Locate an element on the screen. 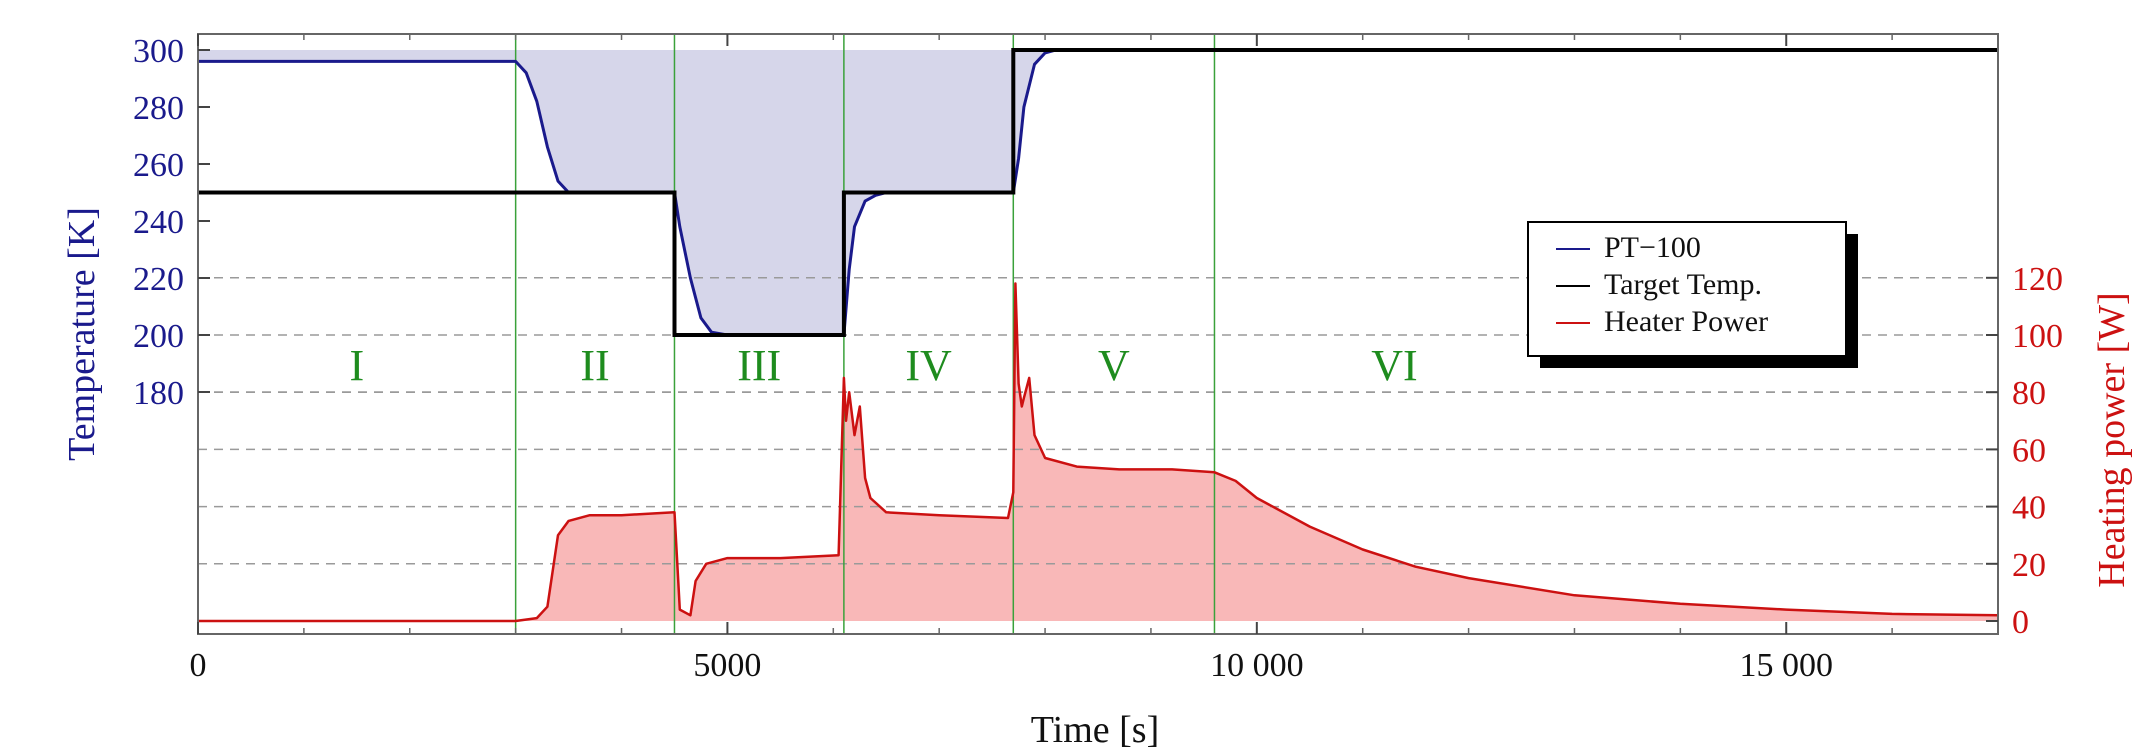 This screenshot has width=2146, height=756. legend-items: PT−100 Target Temp. Heater Power is located at coordinates (1662, 284).